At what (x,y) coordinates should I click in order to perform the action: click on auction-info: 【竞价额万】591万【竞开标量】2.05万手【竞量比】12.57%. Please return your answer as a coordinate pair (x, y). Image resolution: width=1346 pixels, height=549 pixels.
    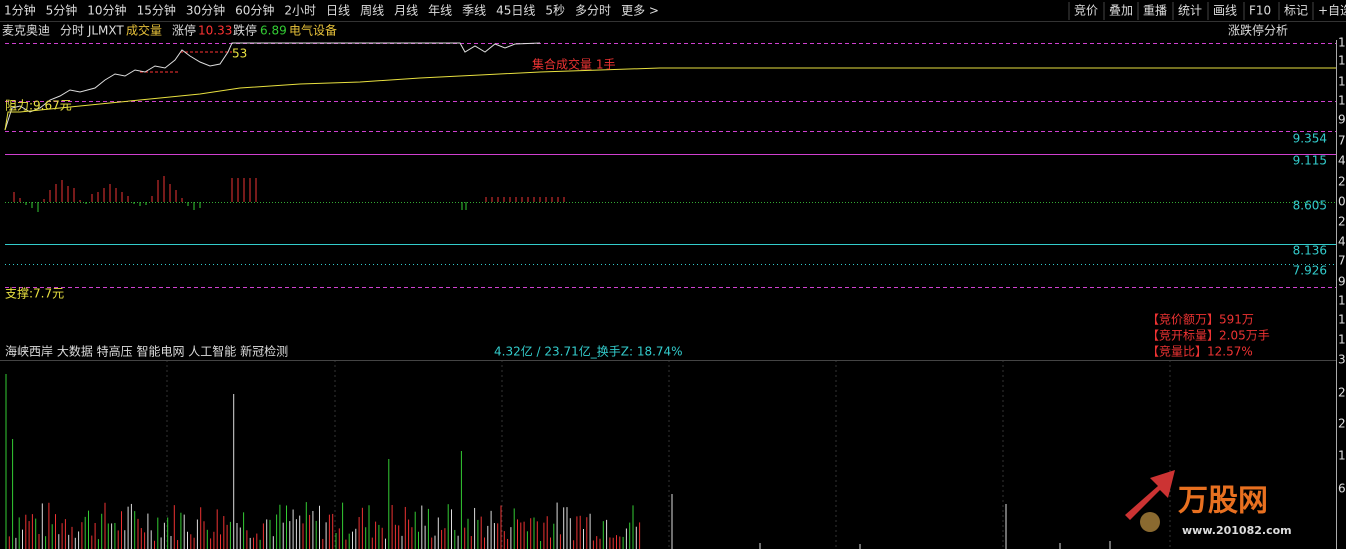
    Looking at the image, I should click on (1208, 336).